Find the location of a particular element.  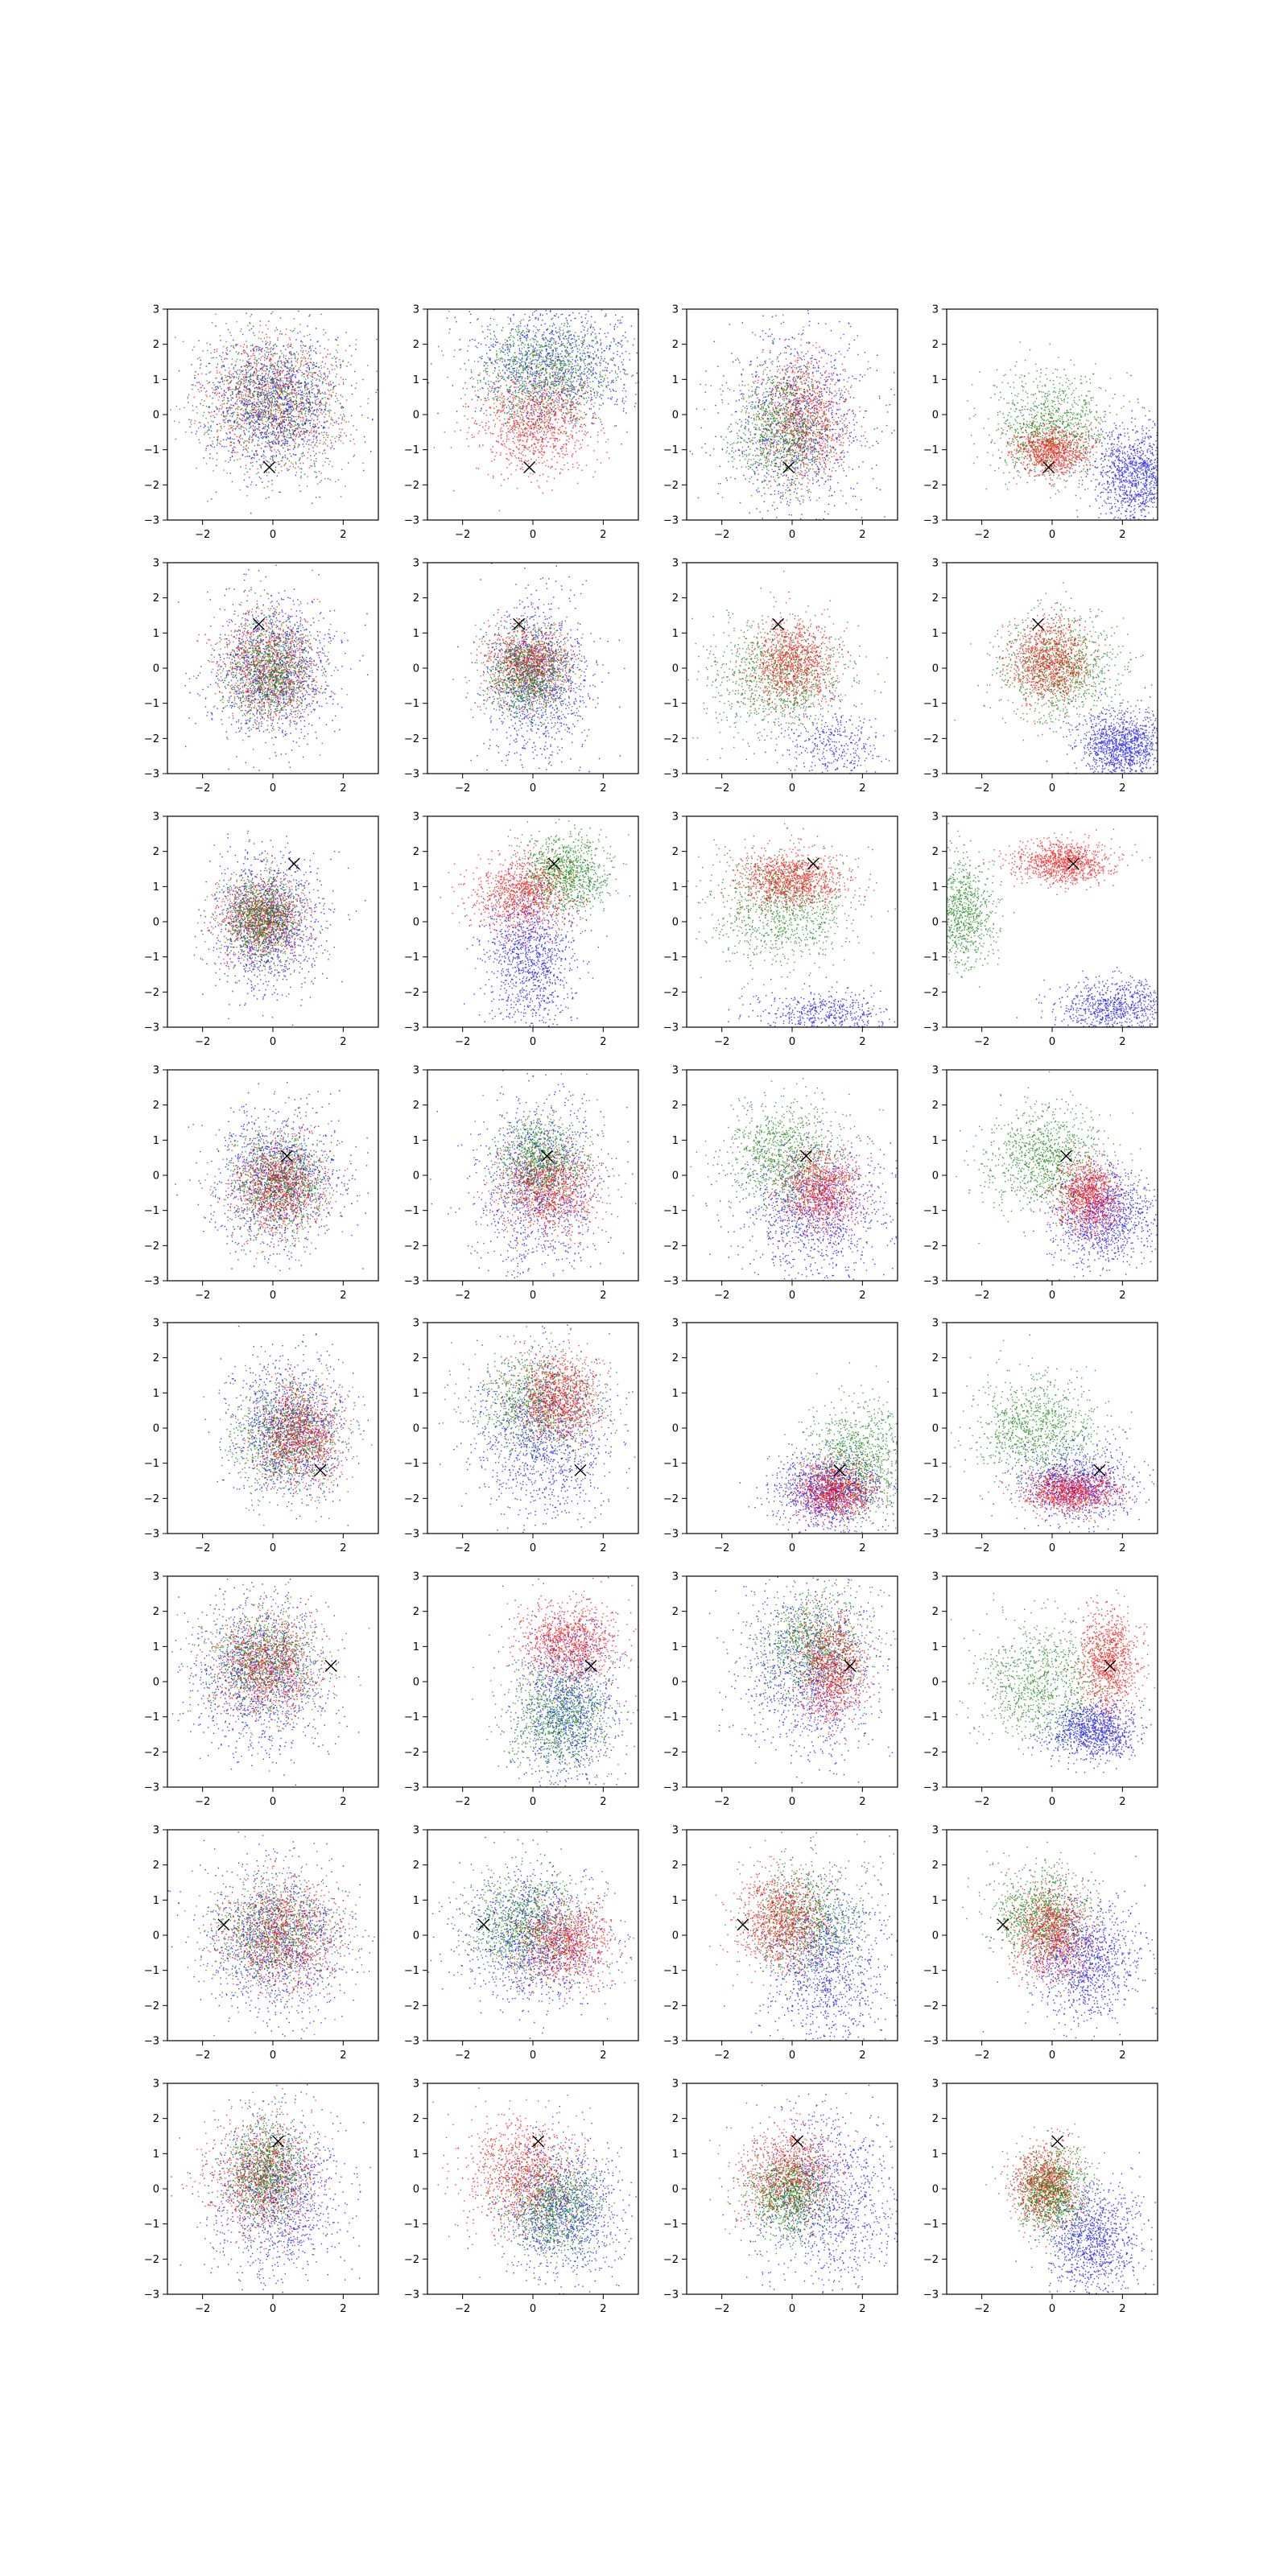

scatter-panel-r5c3: −2 0 2 −3 −2 −1 0 1 2 3 is located at coordinates (780, 1436).